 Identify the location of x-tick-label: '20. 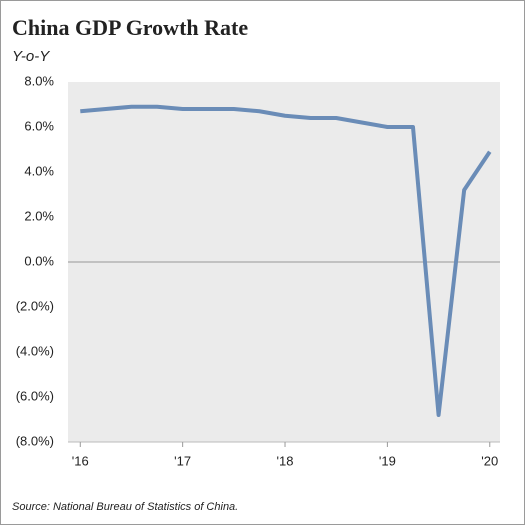
(489, 460).